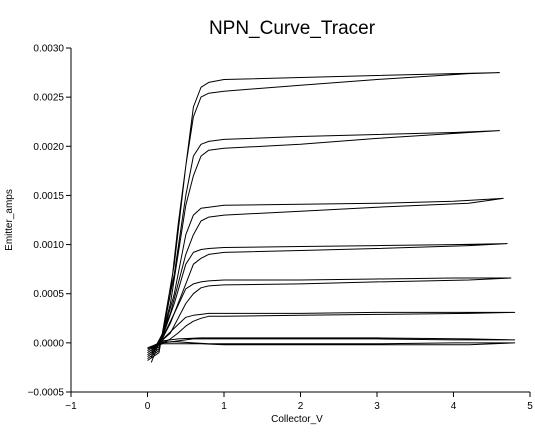 The height and width of the screenshot is (432, 535). I want to click on y-tick-label: 0.0030, so click(48, 49).